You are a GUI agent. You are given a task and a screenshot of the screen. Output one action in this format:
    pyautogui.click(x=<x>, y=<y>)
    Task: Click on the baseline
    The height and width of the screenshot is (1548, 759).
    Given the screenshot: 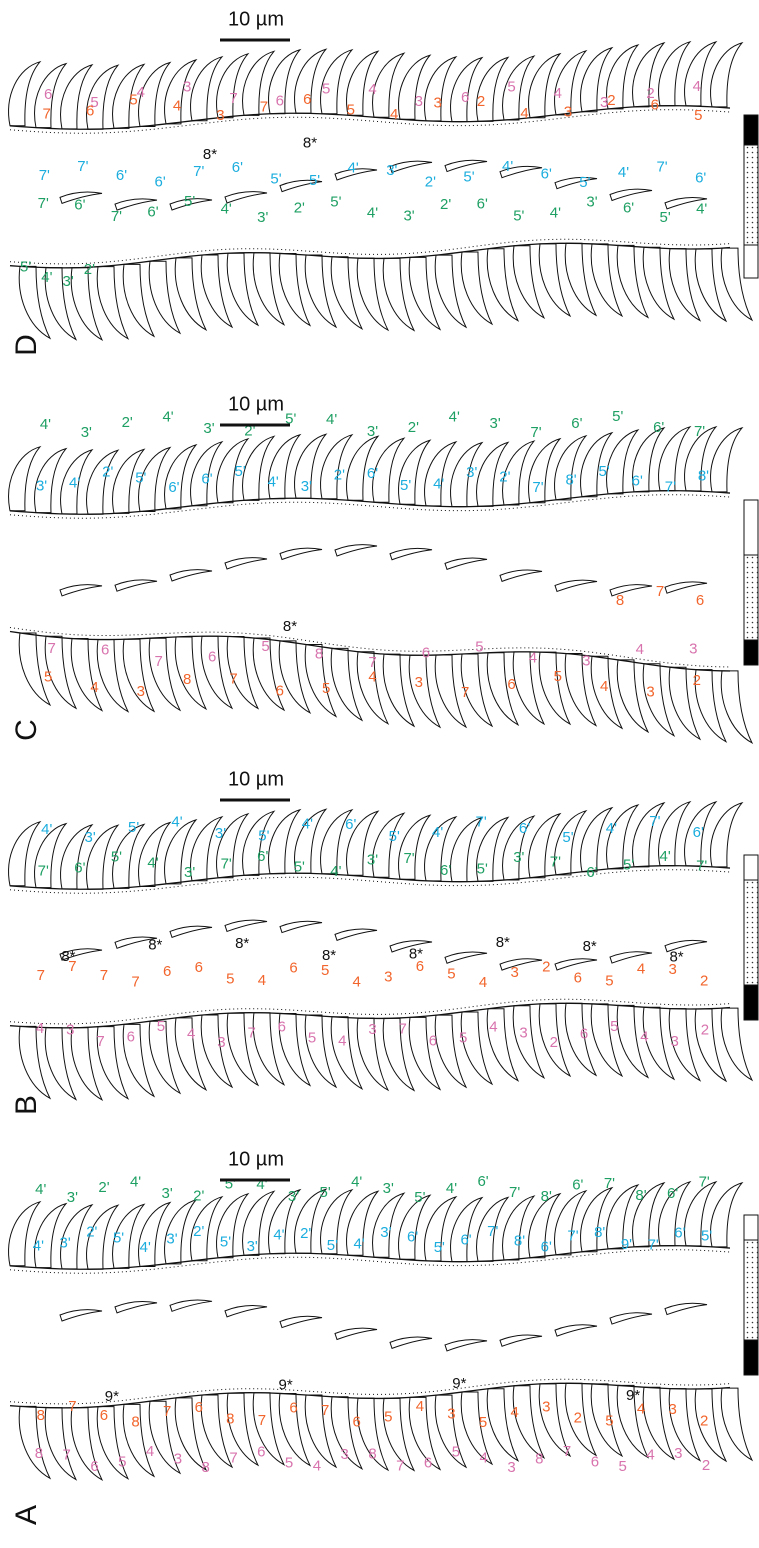 What is the action you would take?
    pyautogui.click(x=370, y=1015)
    